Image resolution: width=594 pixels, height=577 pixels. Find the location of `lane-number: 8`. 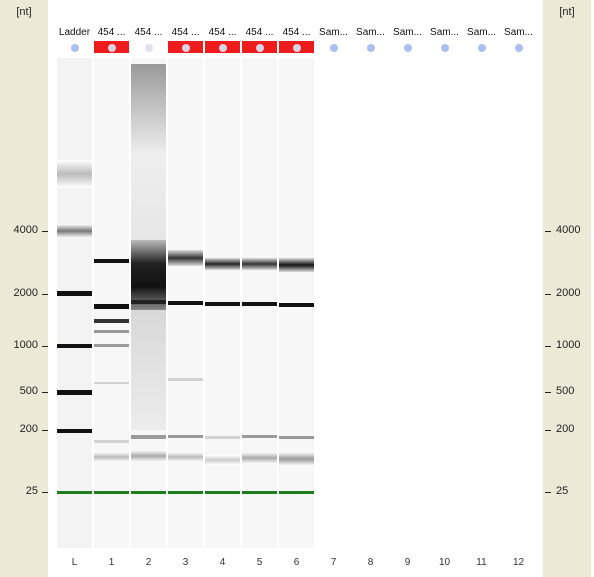

lane-number: 8 is located at coordinates (370, 562).